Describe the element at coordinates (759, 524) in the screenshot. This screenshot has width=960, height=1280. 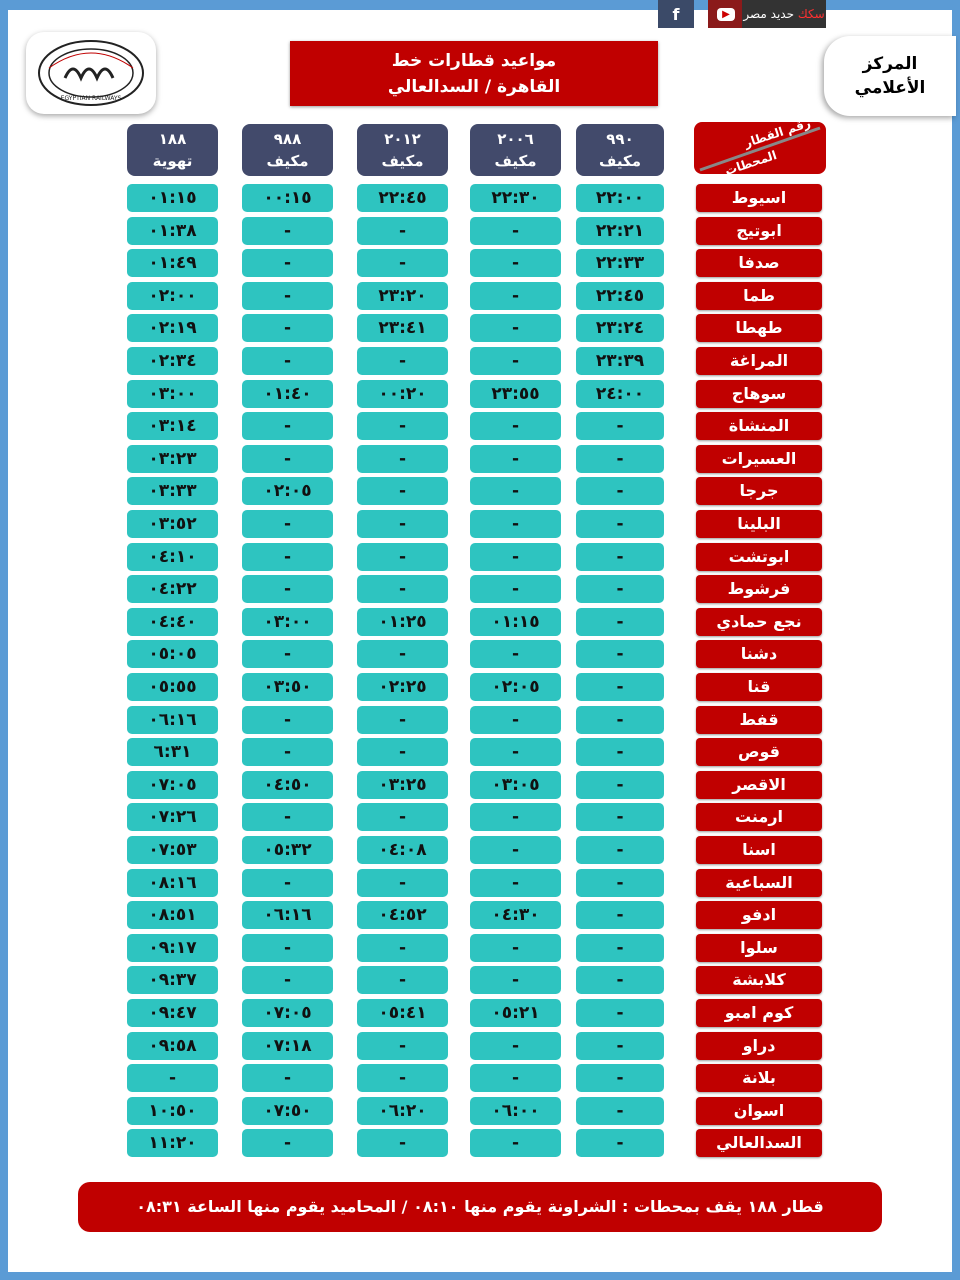
I see `station-name: البلينا` at that location.